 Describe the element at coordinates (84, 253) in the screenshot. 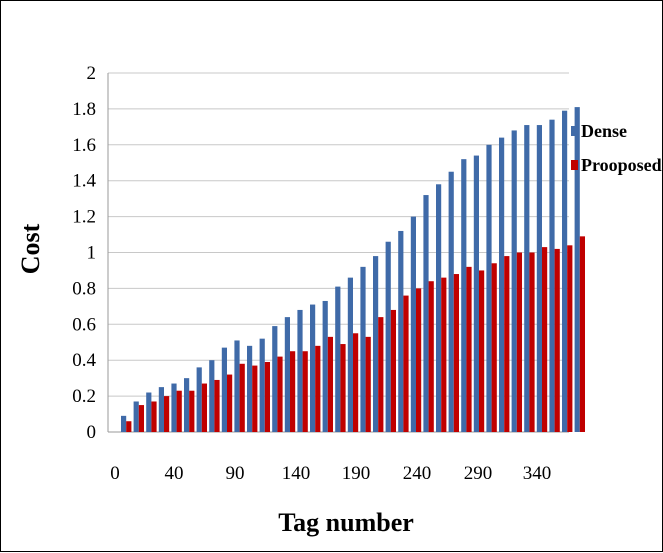

I see `y-tick-labels: 0 0.2 0.4 0.6 0.8 1 1.2 1.4 1.6 1.8 2` at that location.